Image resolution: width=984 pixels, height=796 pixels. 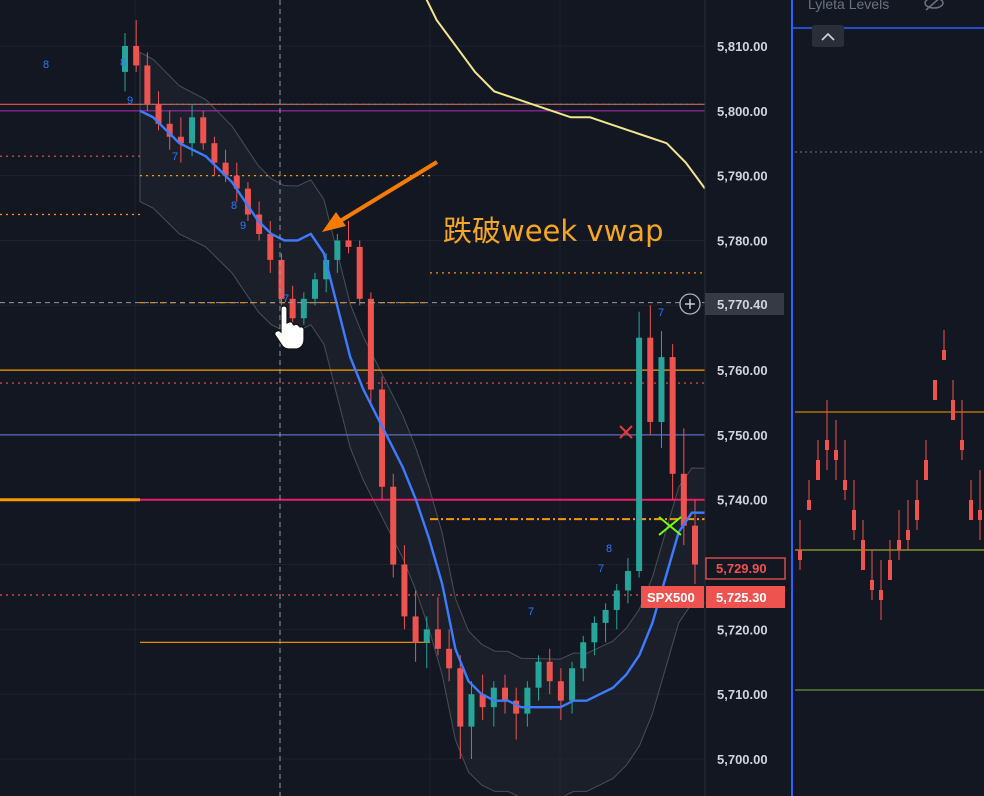 What do you see at coordinates (742, 629) in the screenshot?
I see `price-tick-label: 5,720.00` at bounding box center [742, 629].